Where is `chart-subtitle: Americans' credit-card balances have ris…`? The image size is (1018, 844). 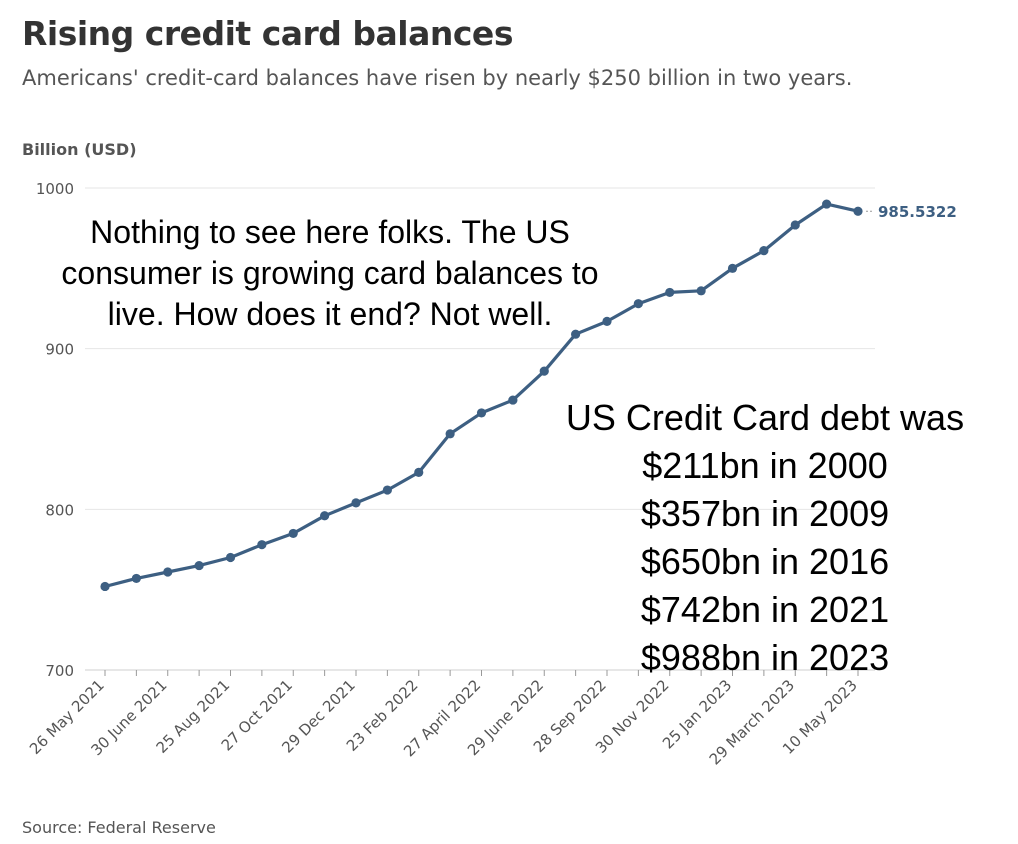
chart-subtitle: Americans' credit-card balances have ris… is located at coordinates (437, 78).